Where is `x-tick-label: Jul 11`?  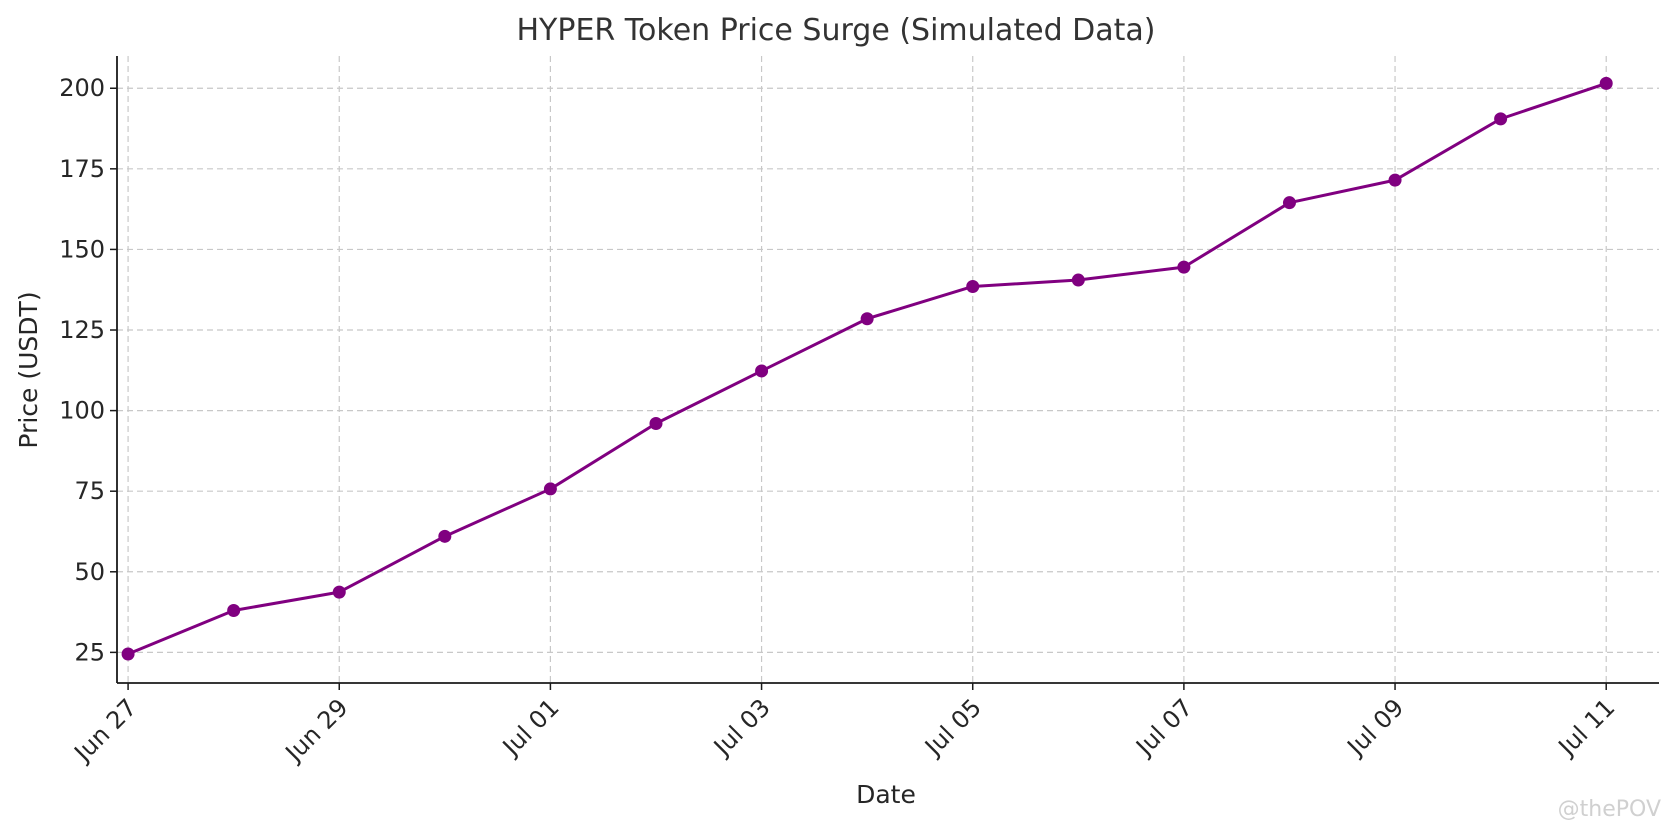
x-tick-label: Jul 11 is located at coordinates (1586, 727).